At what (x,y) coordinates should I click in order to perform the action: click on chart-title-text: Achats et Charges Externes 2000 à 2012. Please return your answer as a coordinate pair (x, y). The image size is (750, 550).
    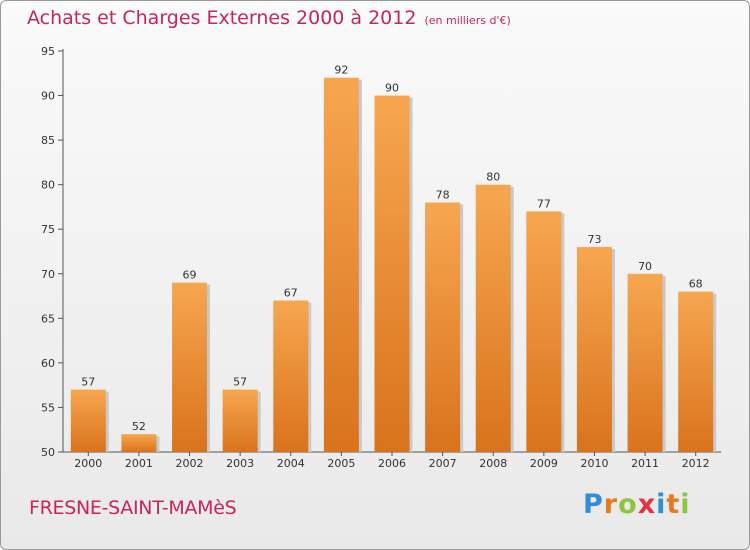
    Looking at the image, I should click on (222, 18).